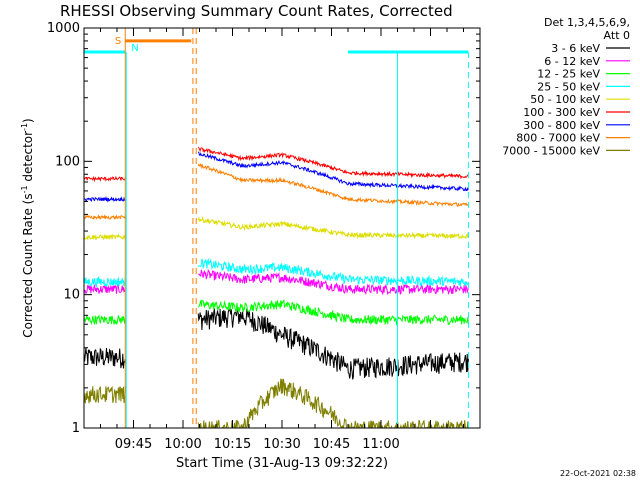 This screenshot has width=640, height=480. I want to click on series-line-5-post, so click(333, 163).